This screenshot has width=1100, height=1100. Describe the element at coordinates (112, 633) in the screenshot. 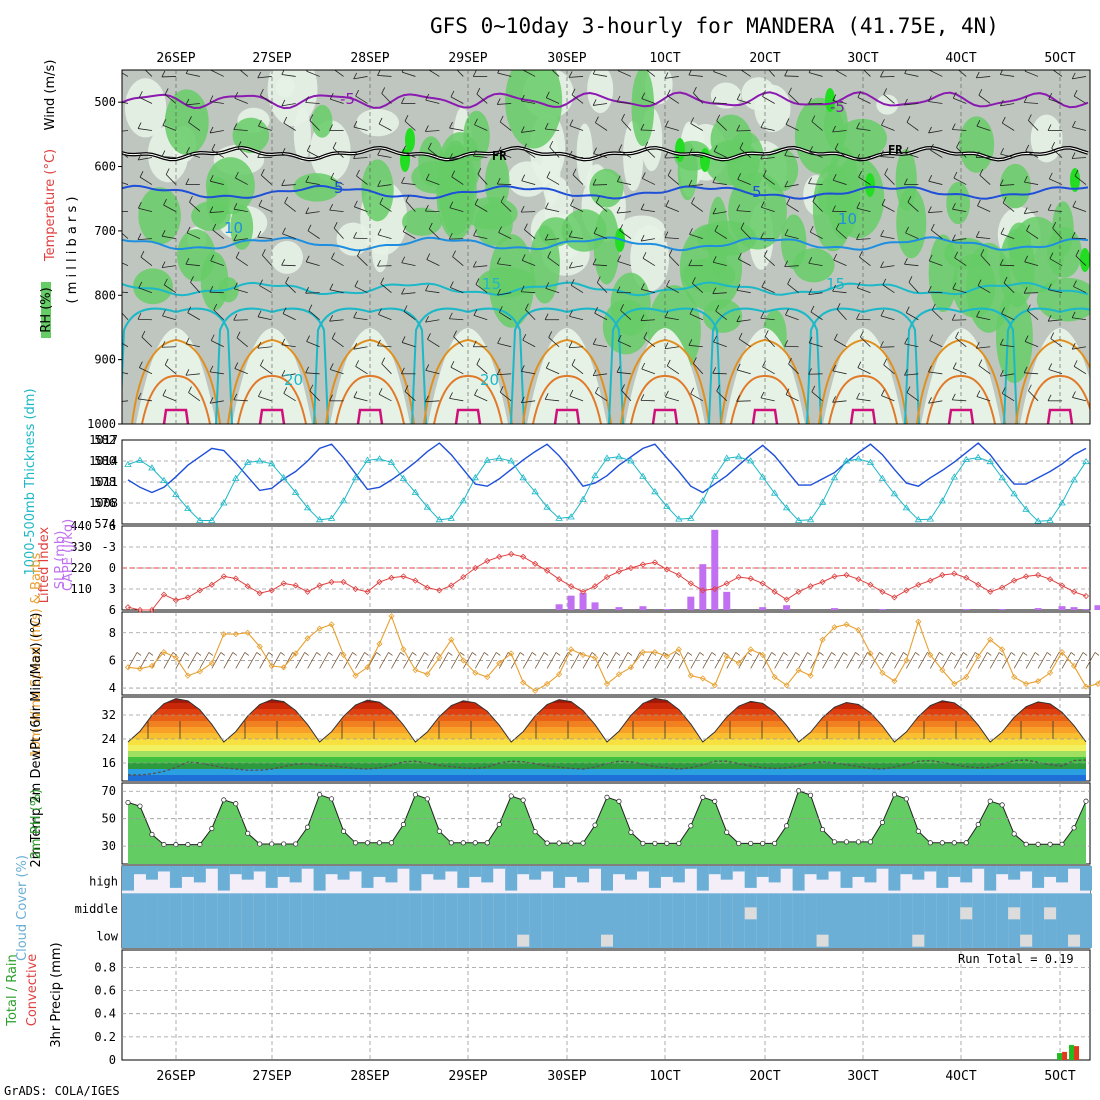

I see `y-tick-label: 8` at that location.